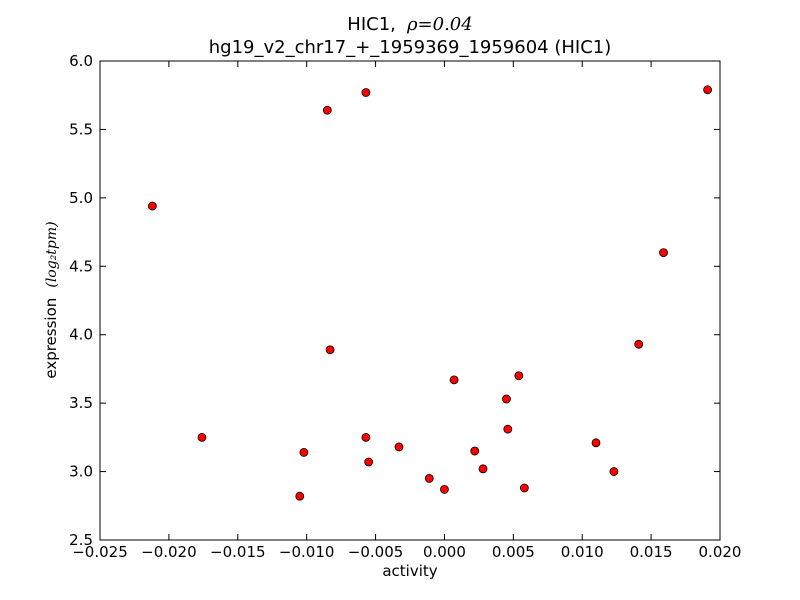  I want to click on y-tick-label: 5.5, so click(81, 129).